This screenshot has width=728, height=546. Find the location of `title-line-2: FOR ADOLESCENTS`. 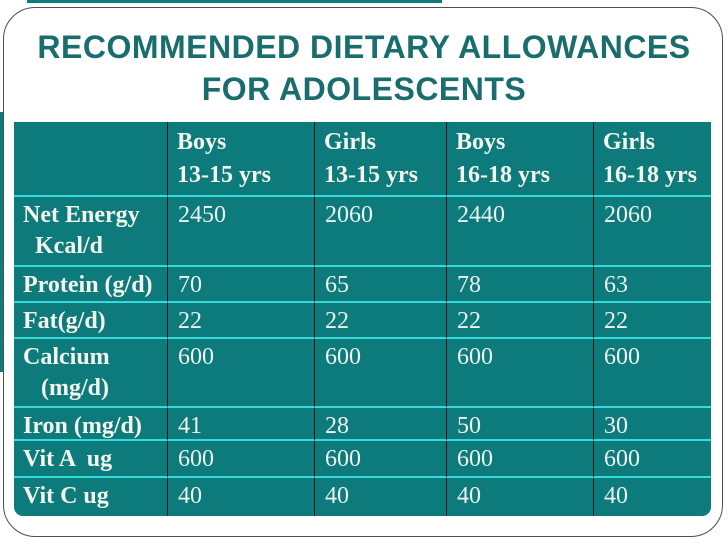

title-line-2: FOR ADOLESCENTS is located at coordinates (364, 89).